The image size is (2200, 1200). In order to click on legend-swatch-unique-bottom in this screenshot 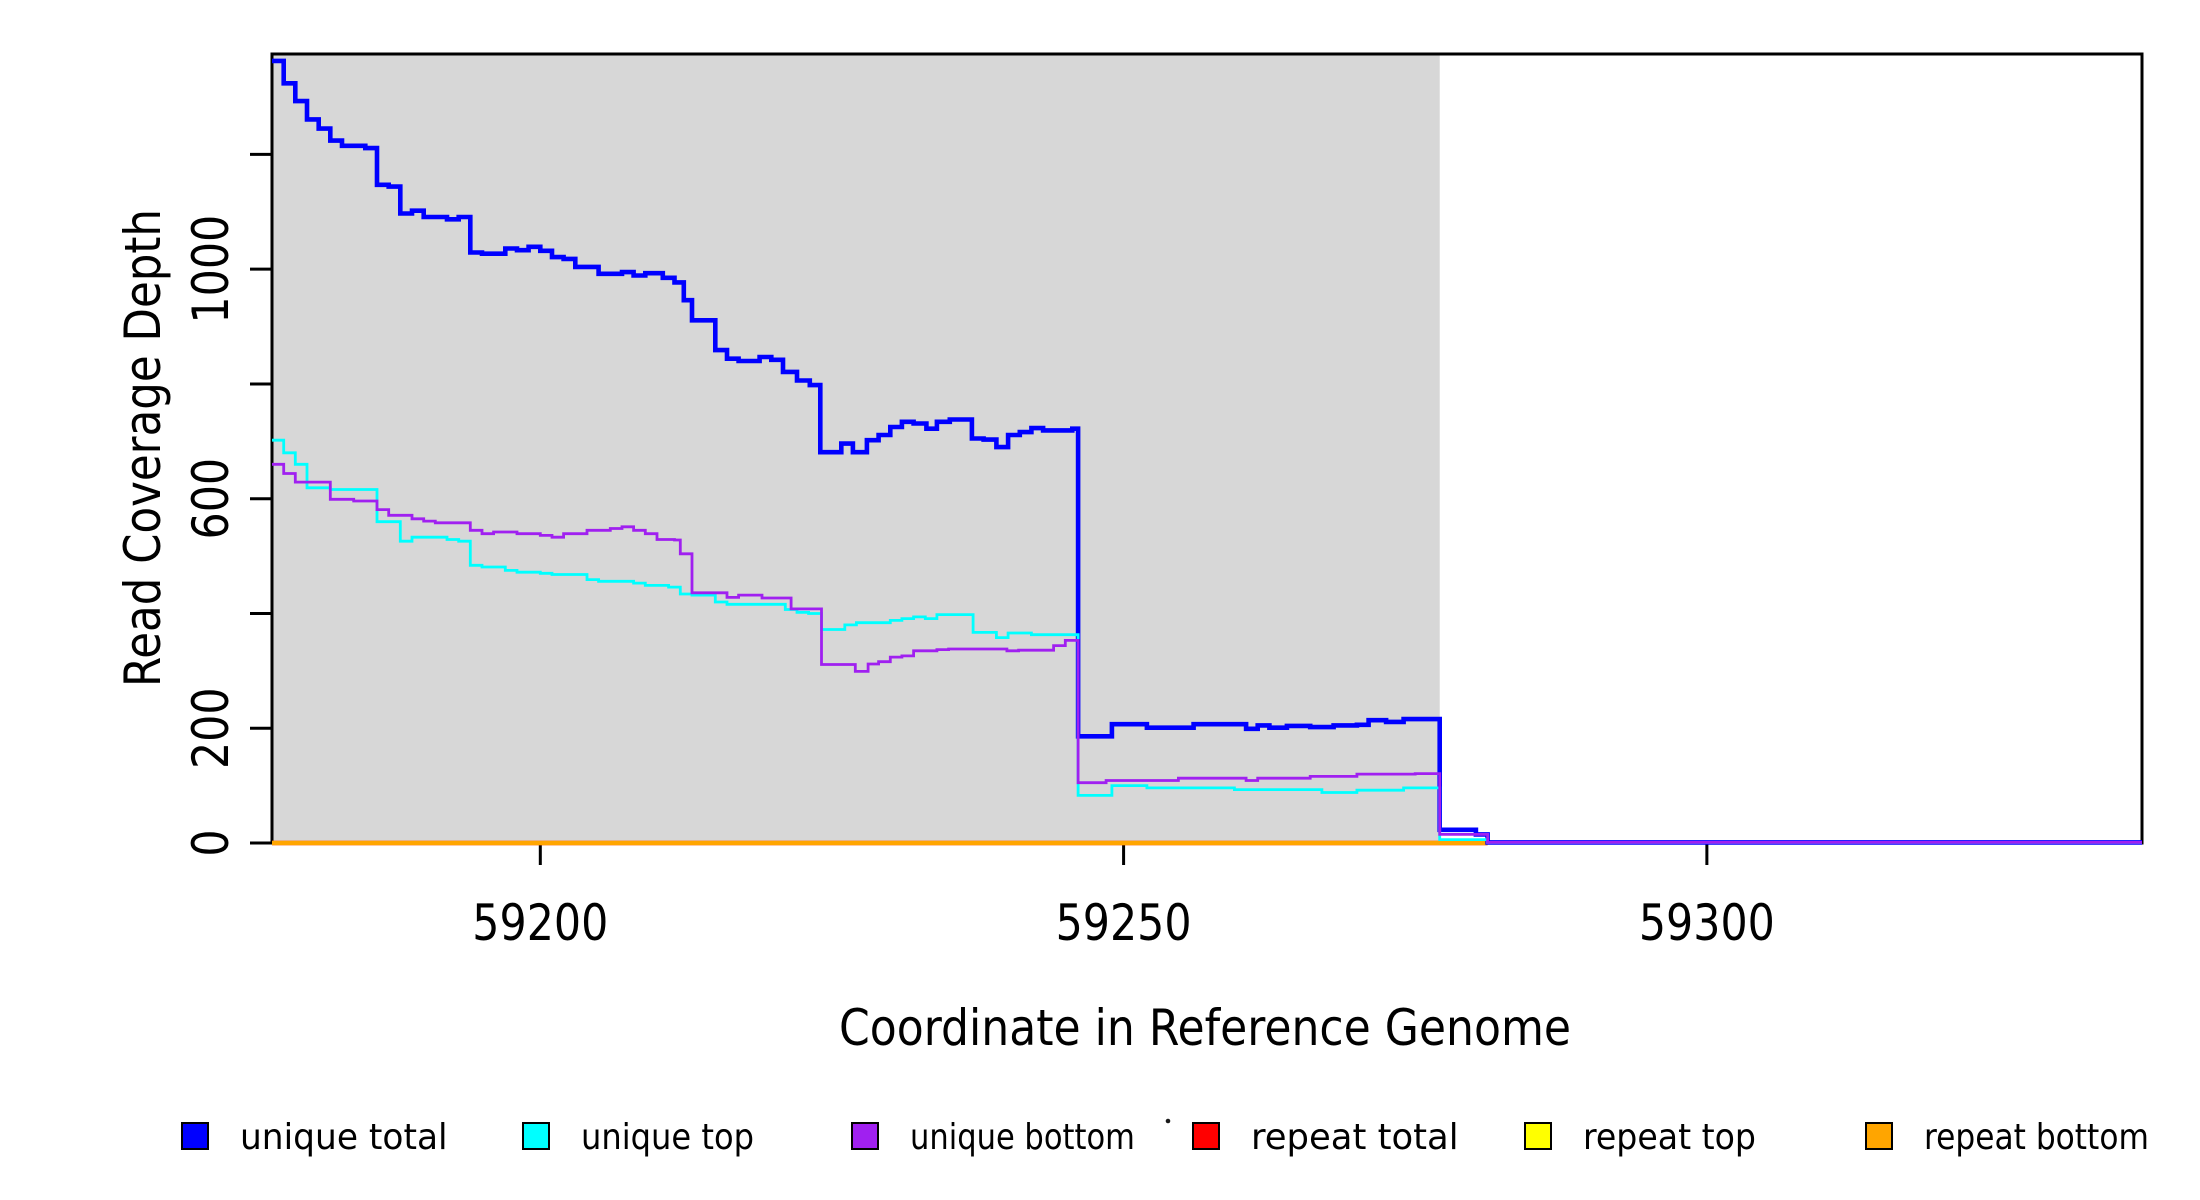, I will do `click(865, 1136)`.